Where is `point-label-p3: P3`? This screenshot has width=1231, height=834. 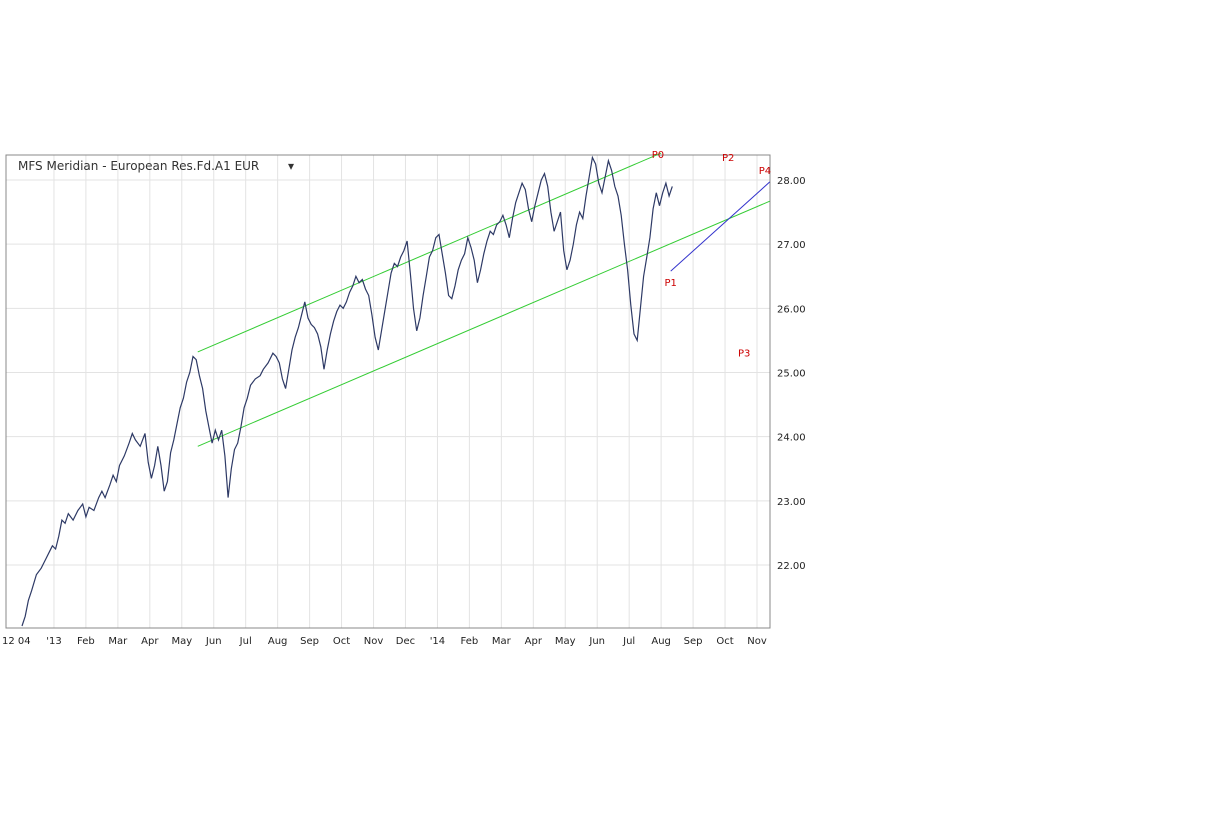 point-label-p3: P3 is located at coordinates (744, 354).